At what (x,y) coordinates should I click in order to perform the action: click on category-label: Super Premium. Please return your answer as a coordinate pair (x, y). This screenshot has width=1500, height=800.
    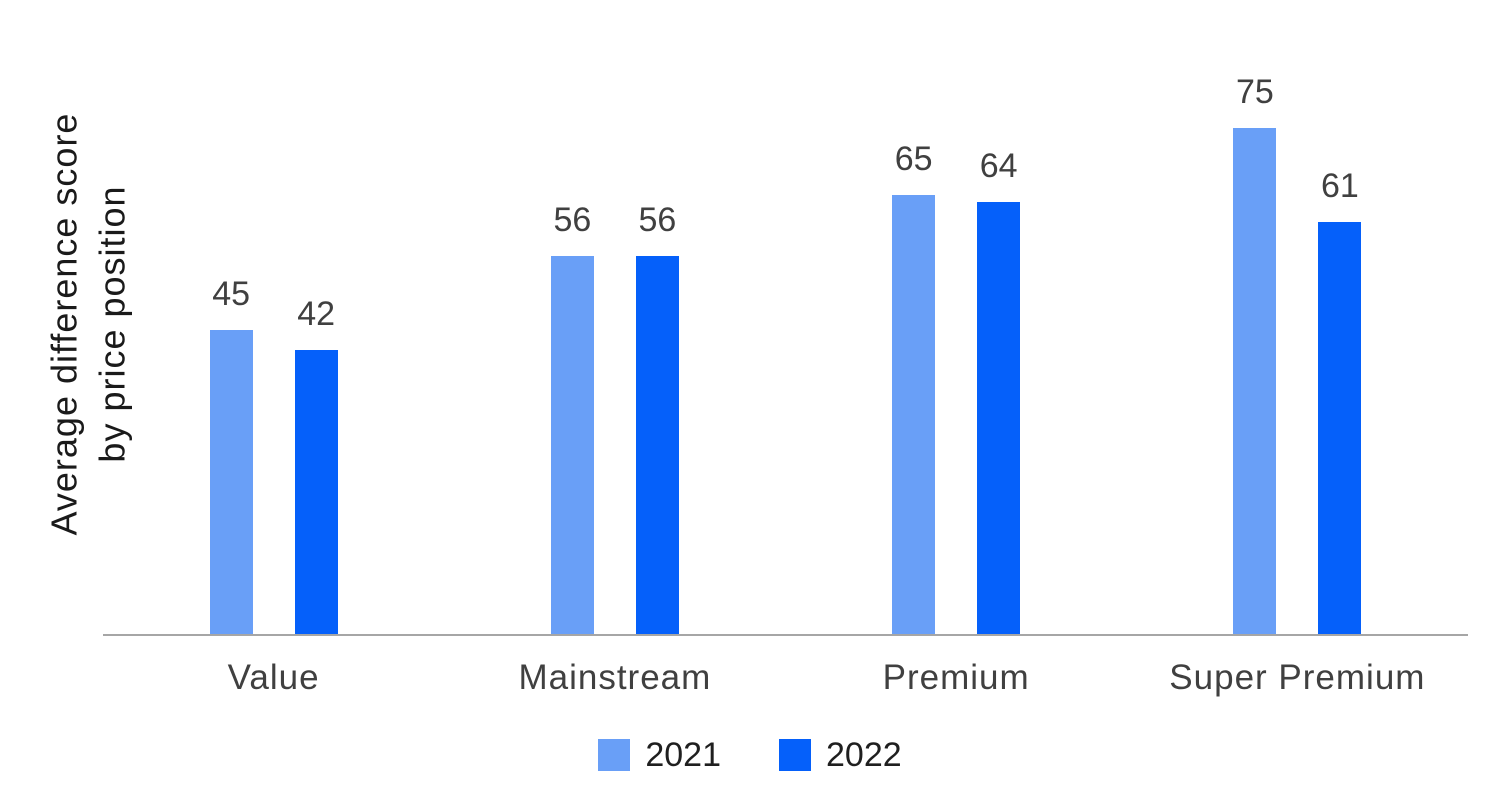
    Looking at the image, I should click on (1297, 677).